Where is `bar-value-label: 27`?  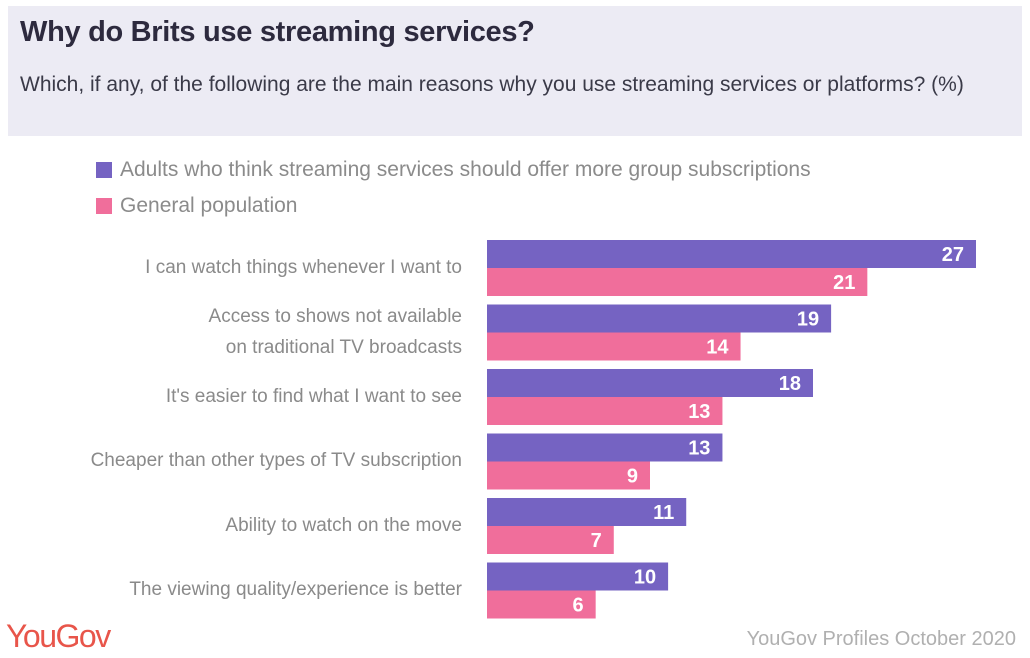 bar-value-label: 27 is located at coordinates (953, 255).